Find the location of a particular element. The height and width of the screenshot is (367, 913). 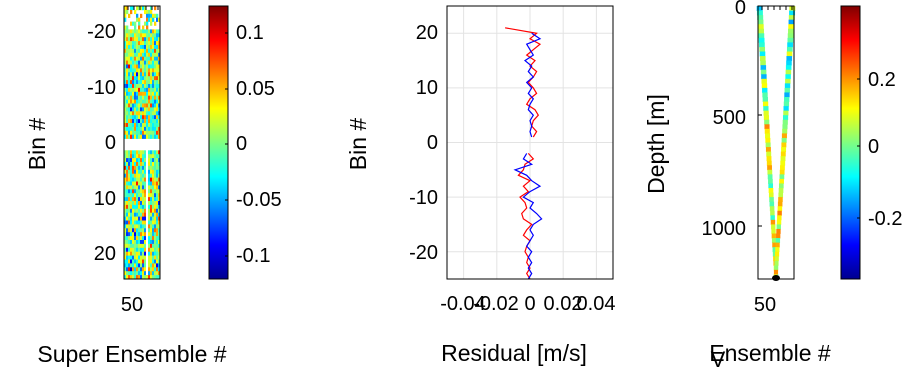

series-line-red is located at coordinates (526, 216).